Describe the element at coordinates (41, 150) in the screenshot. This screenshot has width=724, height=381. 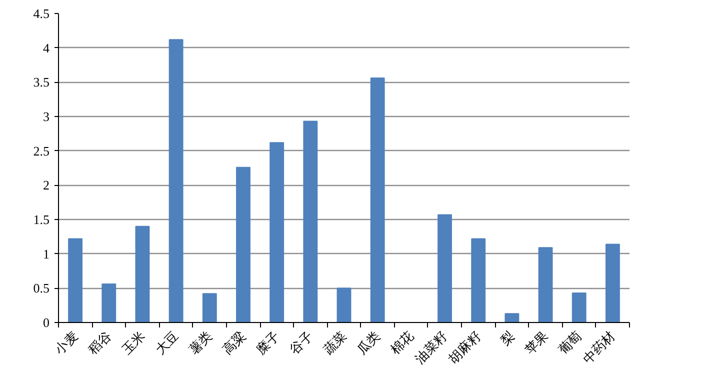
I see `y-tick-label: 2.5` at that location.